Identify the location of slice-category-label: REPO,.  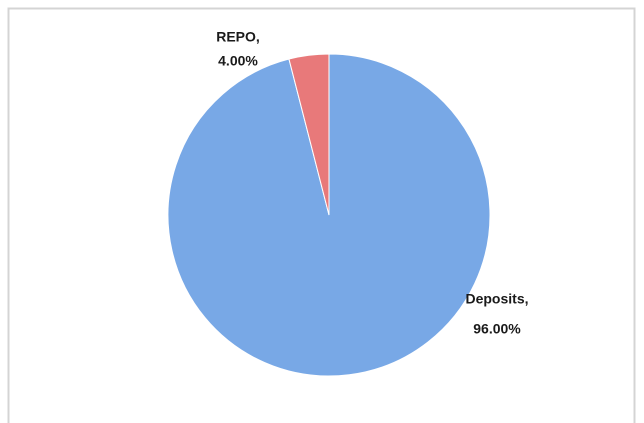
(238, 37).